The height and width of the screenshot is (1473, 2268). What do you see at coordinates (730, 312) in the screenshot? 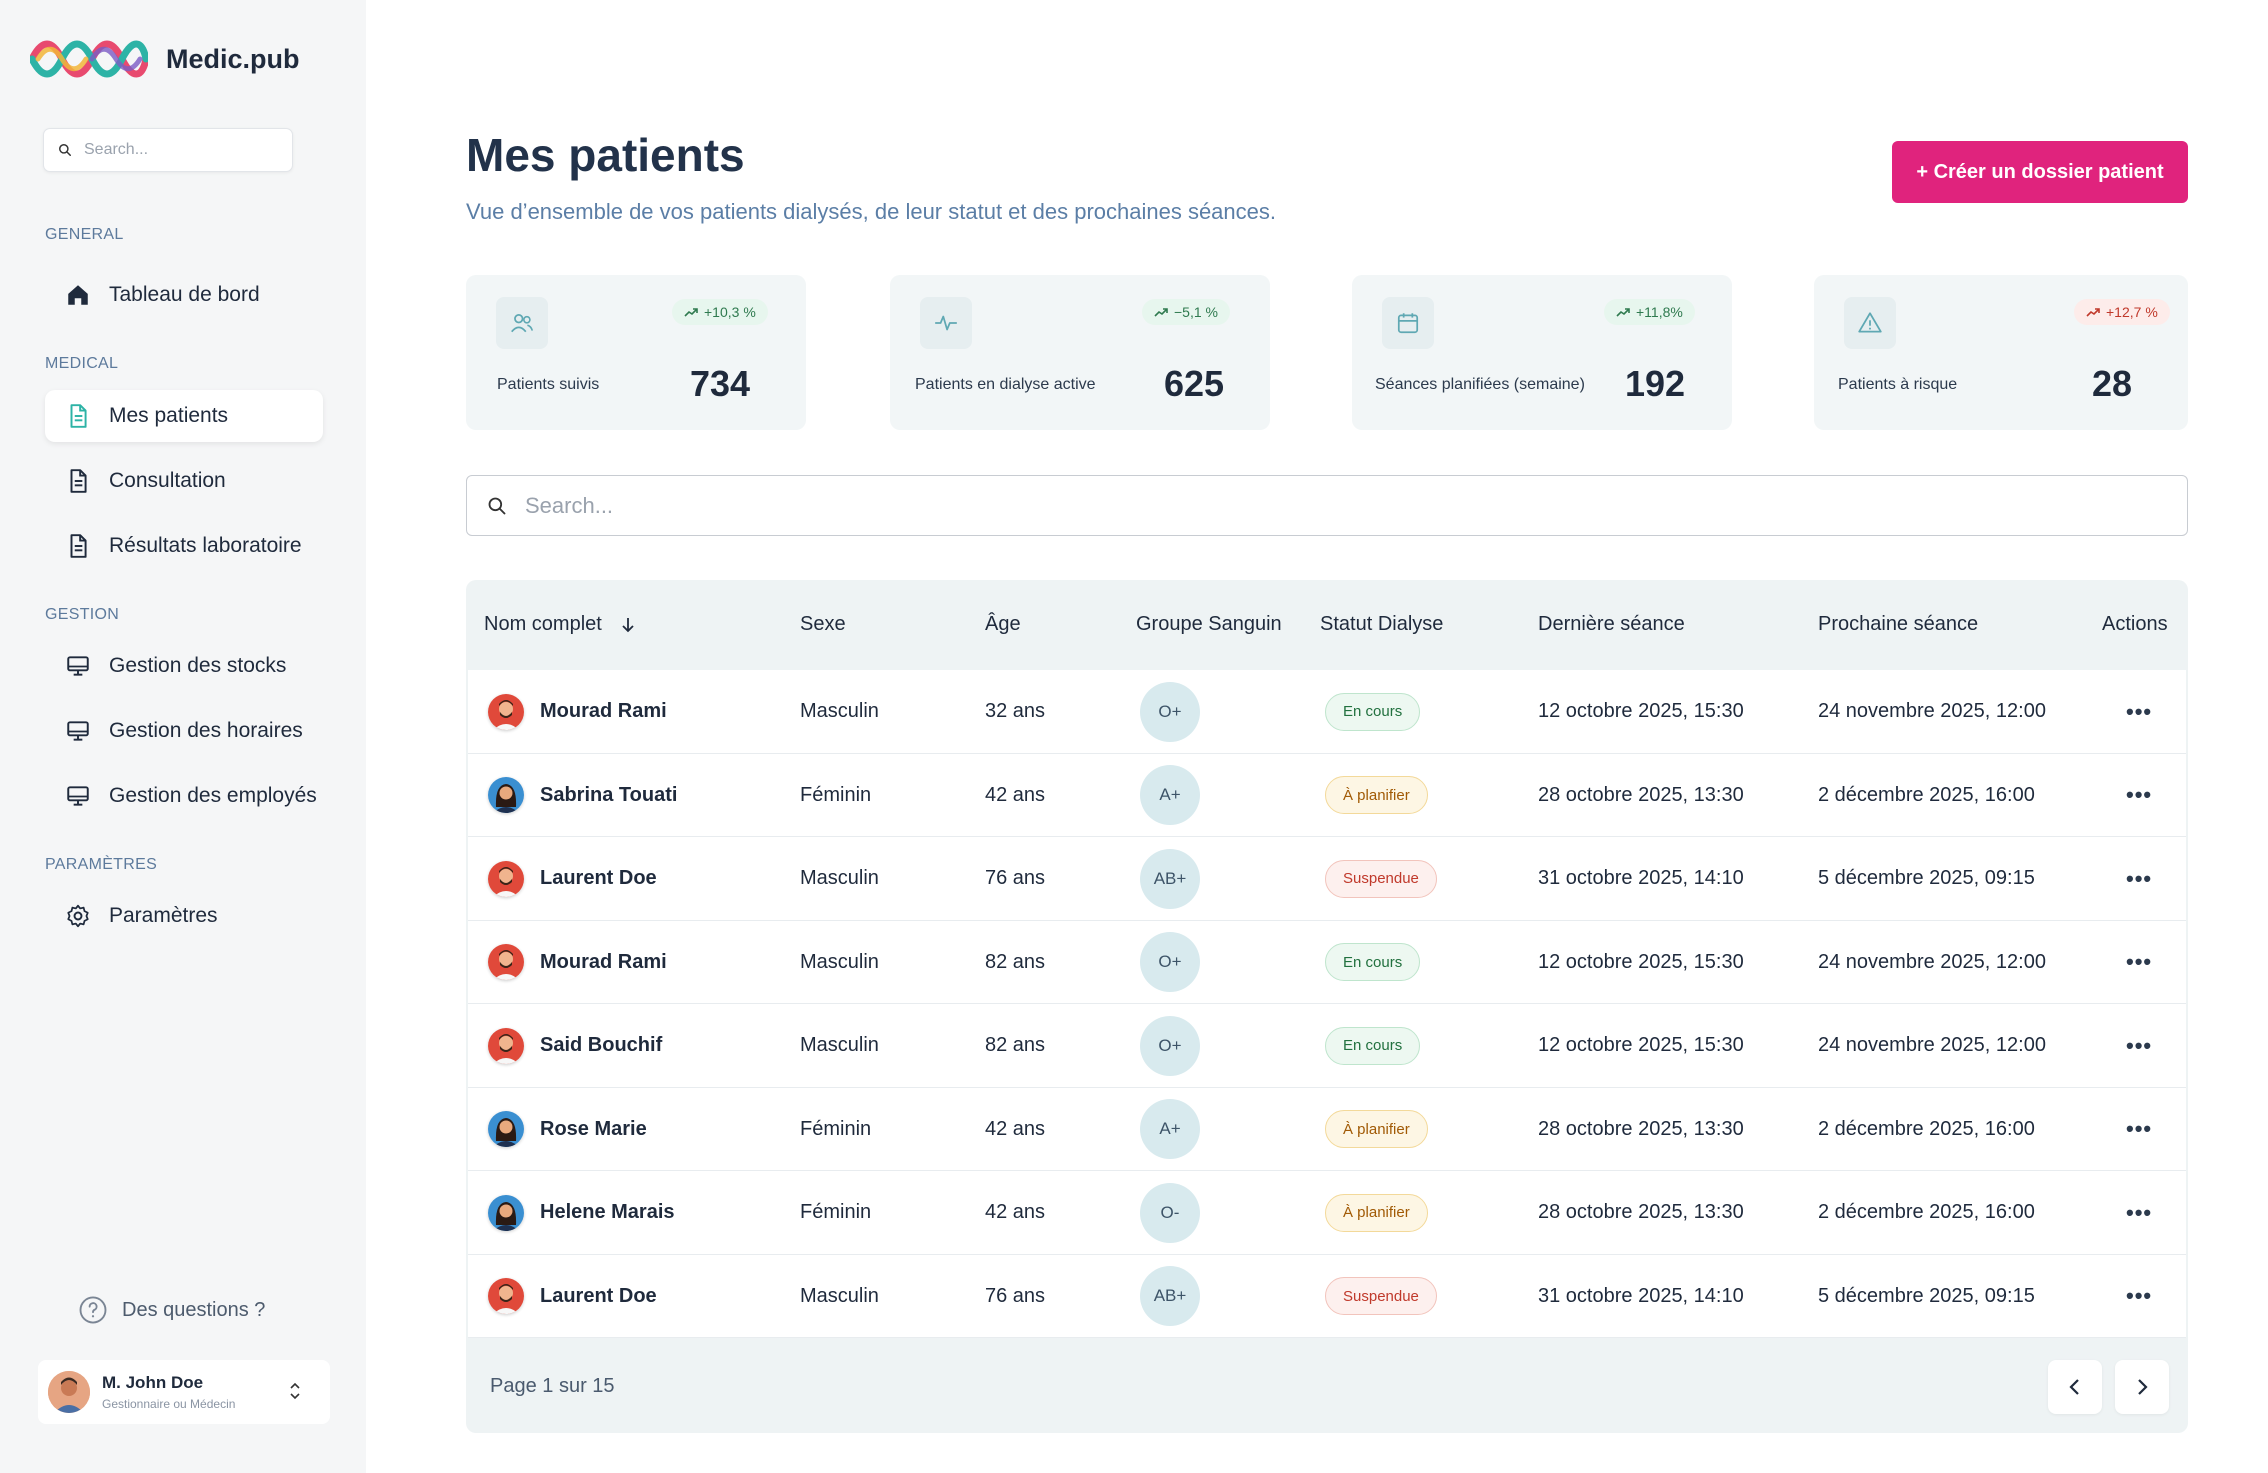
I see `trend-value: +10,3 %` at bounding box center [730, 312].